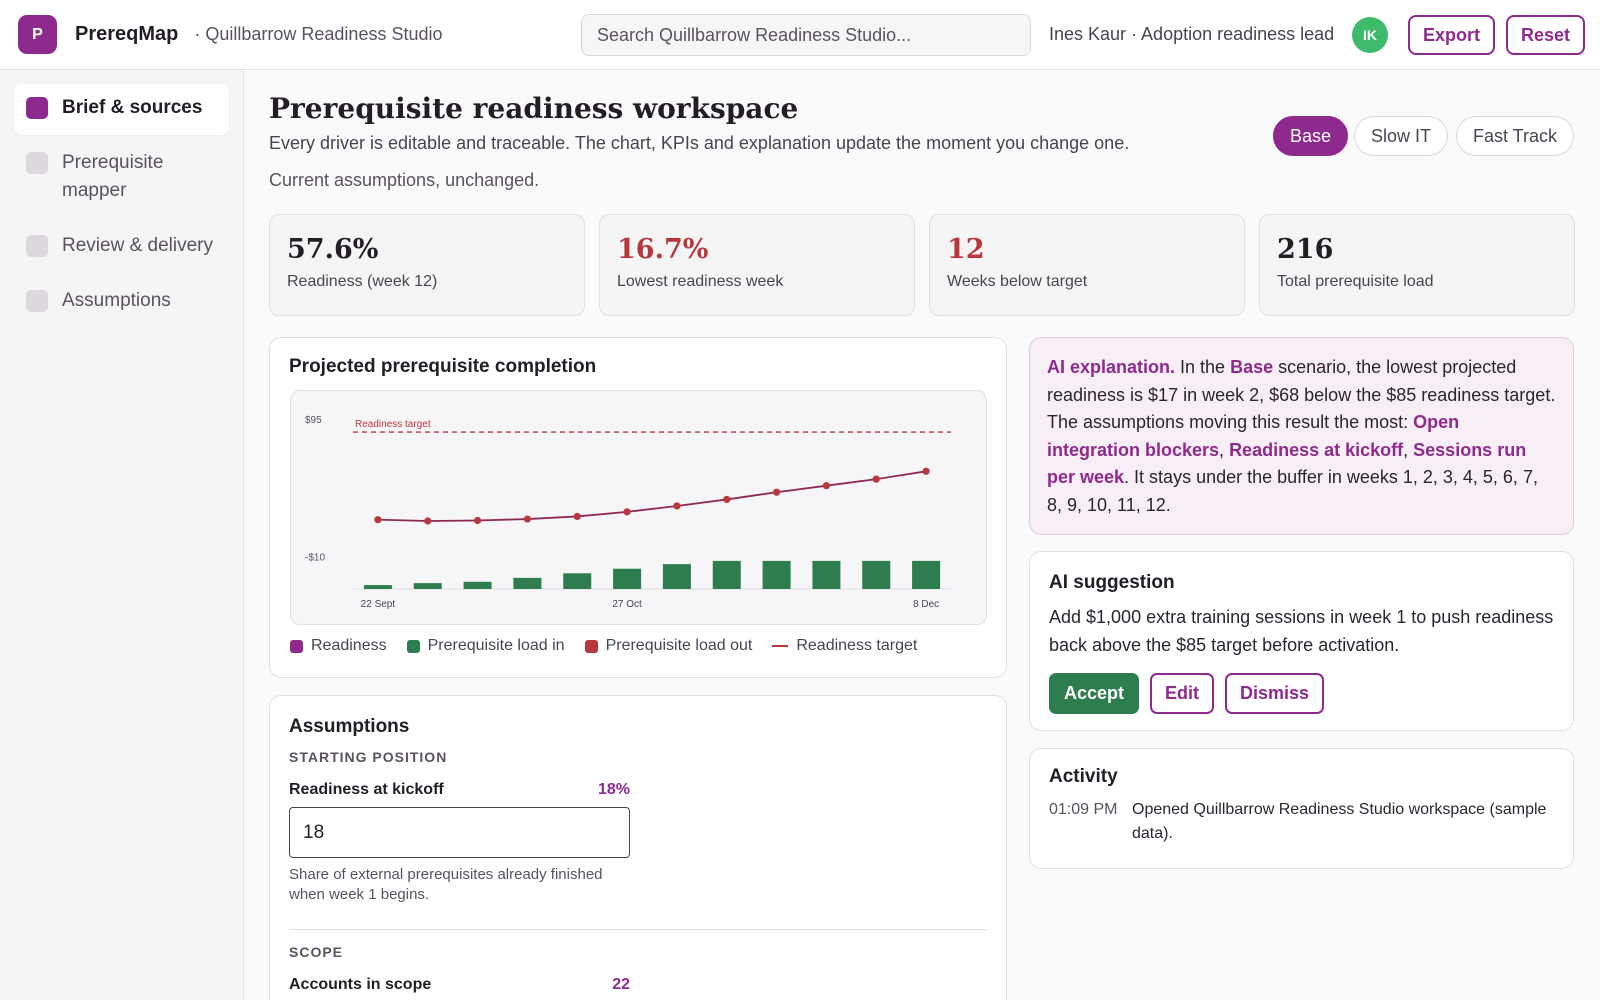 The image size is (1600, 1000). What do you see at coordinates (1452, 35) in the screenshot?
I see `export-button: Export` at bounding box center [1452, 35].